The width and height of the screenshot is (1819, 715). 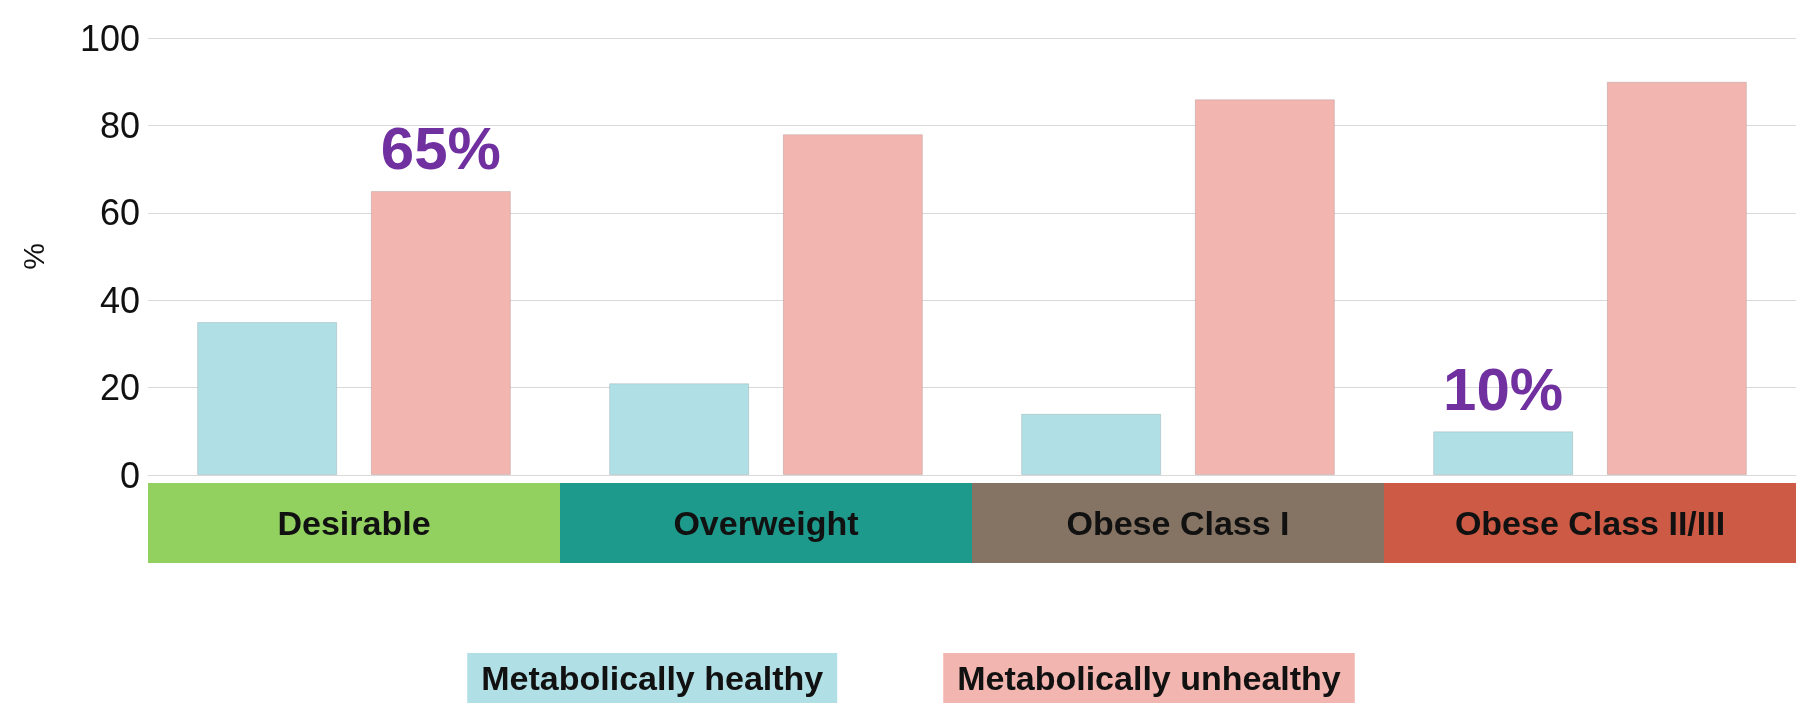 I want to click on y-tick-label: 100, so click(x=109, y=38).